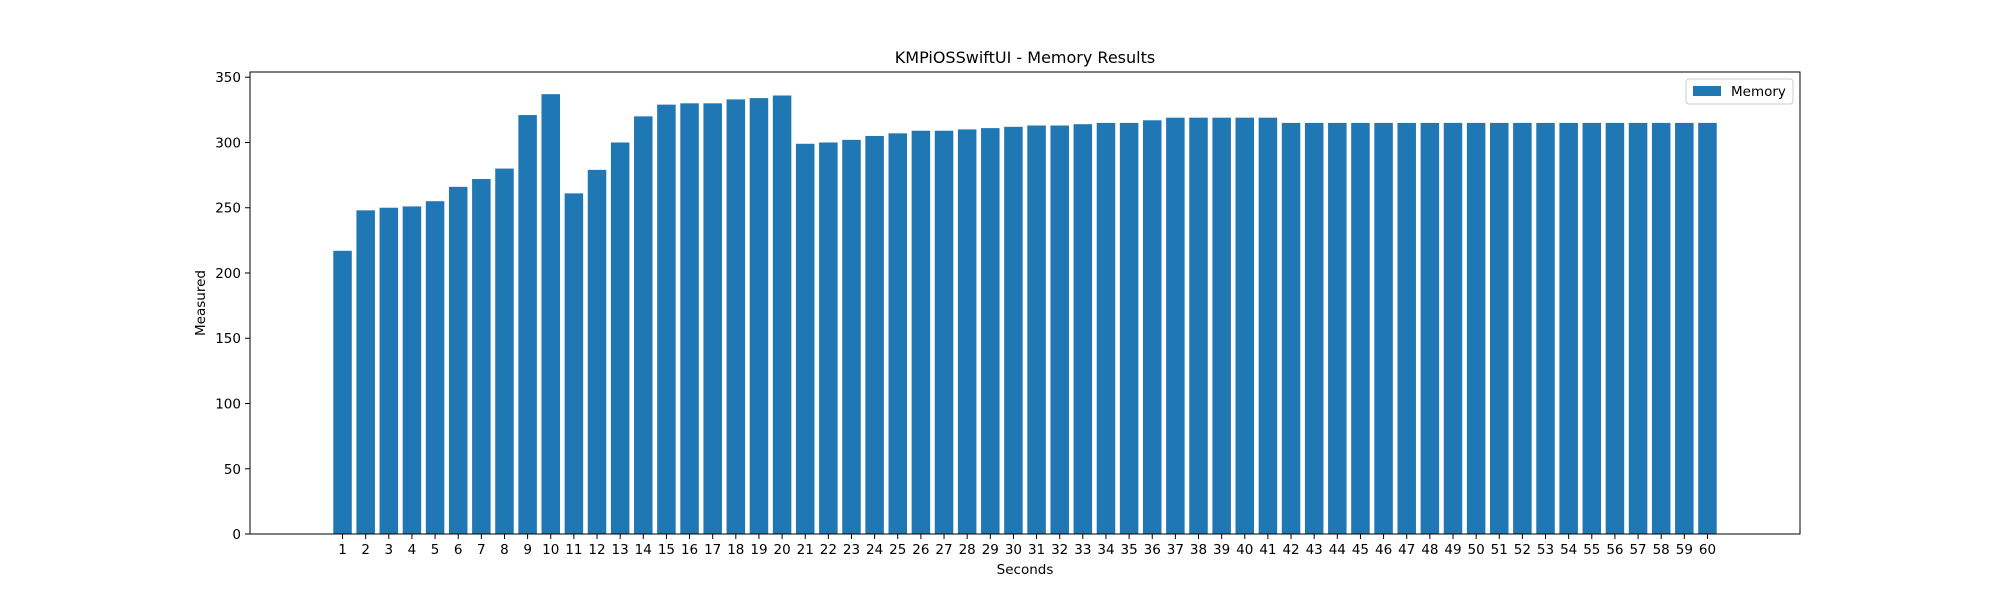 This screenshot has width=2000, height=600. Describe the element at coordinates (365, 550) in the screenshot. I see `x-tick-label: 2` at that location.